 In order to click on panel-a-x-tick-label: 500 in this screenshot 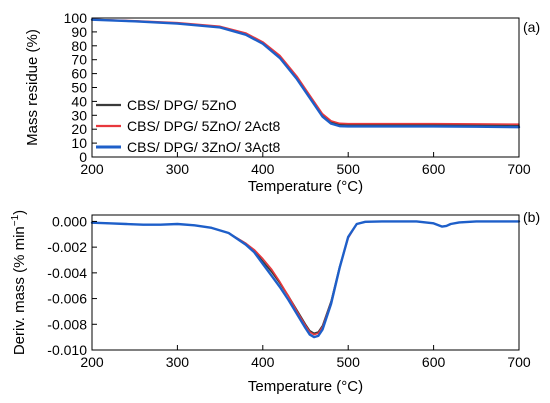, I will do `click(349, 169)`.